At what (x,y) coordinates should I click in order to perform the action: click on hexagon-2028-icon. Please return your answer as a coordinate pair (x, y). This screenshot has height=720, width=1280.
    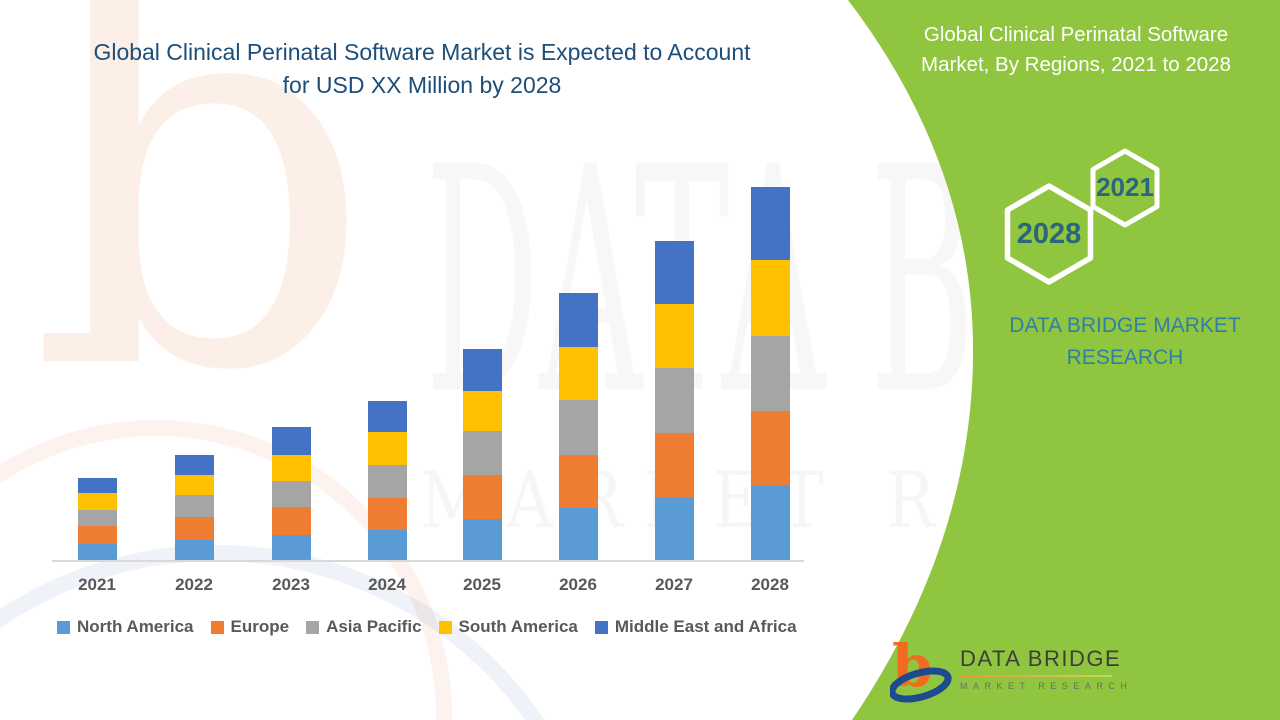
    Looking at the image, I should click on (1049, 234).